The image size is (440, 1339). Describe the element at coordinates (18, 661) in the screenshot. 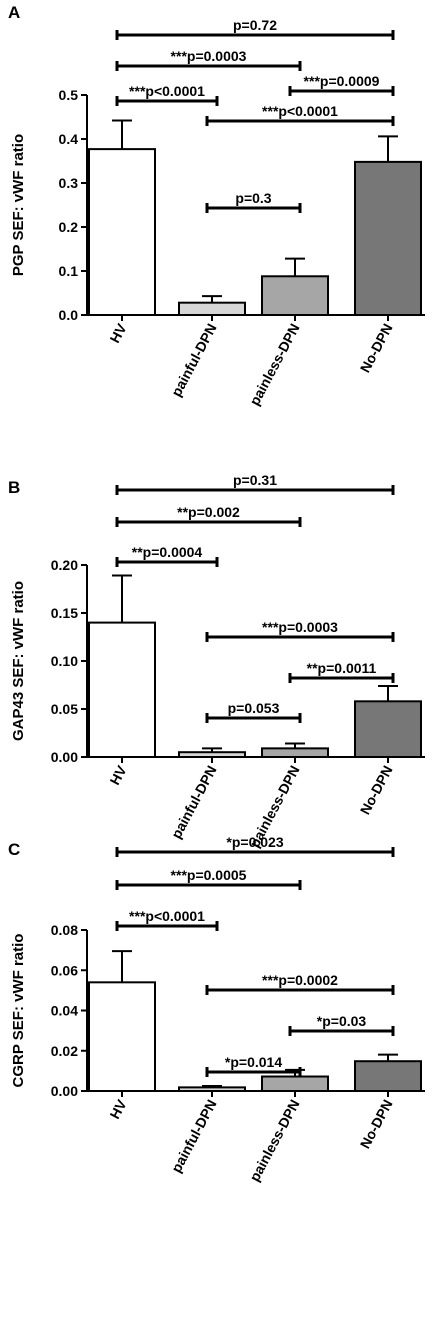

I see `y-axis-label: GAP43 SEF: vWF ratio` at that location.